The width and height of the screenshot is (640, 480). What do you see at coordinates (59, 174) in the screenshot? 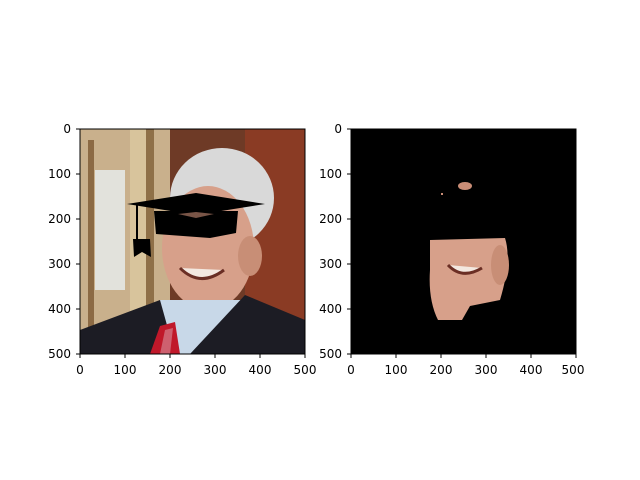
I see `left-y-tick-label: 100` at bounding box center [59, 174].